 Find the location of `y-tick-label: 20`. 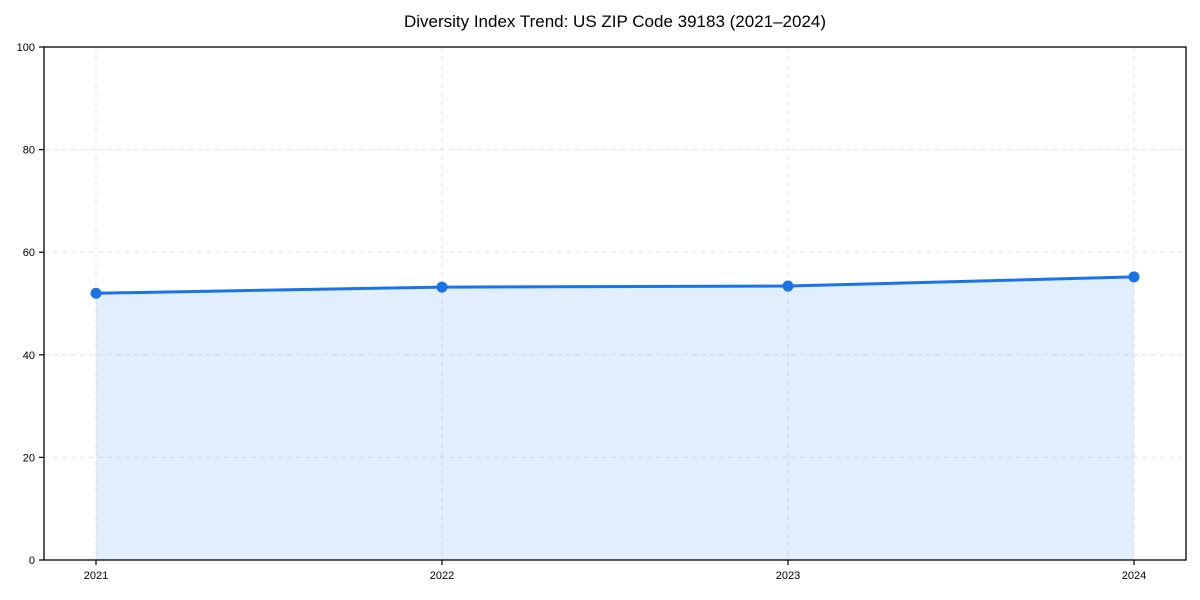

y-tick-label: 20 is located at coordinates (29, 458).